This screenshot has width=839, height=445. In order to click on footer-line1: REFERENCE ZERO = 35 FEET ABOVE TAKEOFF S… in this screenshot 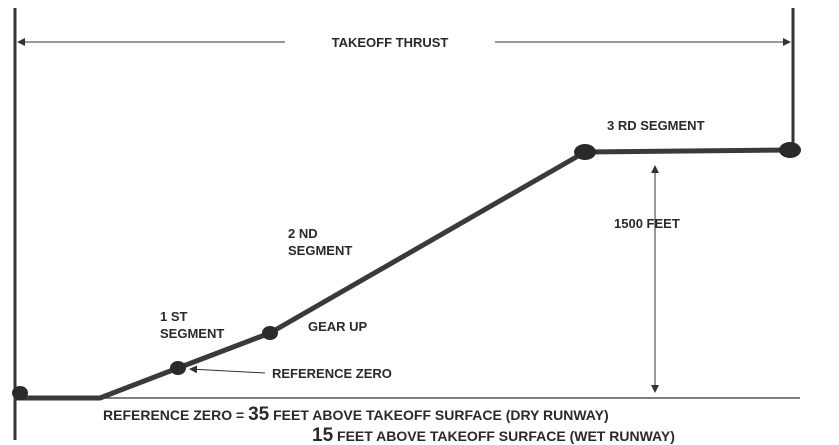, I will do `click(356, 414)`.